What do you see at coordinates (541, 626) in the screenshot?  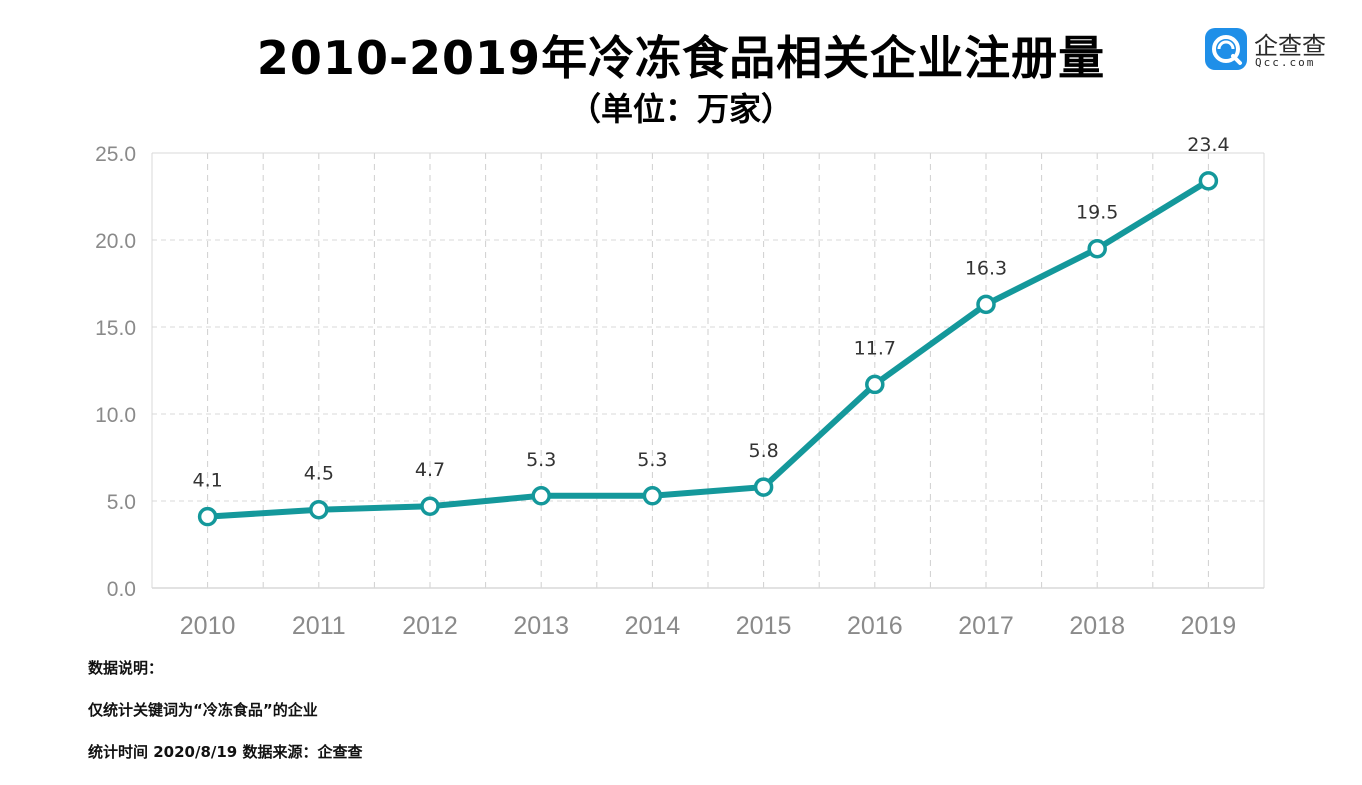 I see `x-tick-label: 2013` at bounding box center [541, 626].